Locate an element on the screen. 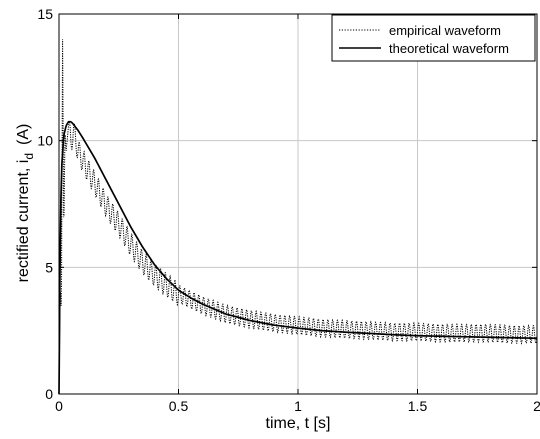 The width and height of the screenshot is (540, 439). x-tick-label: 1 is located at coordinates (298, 406).